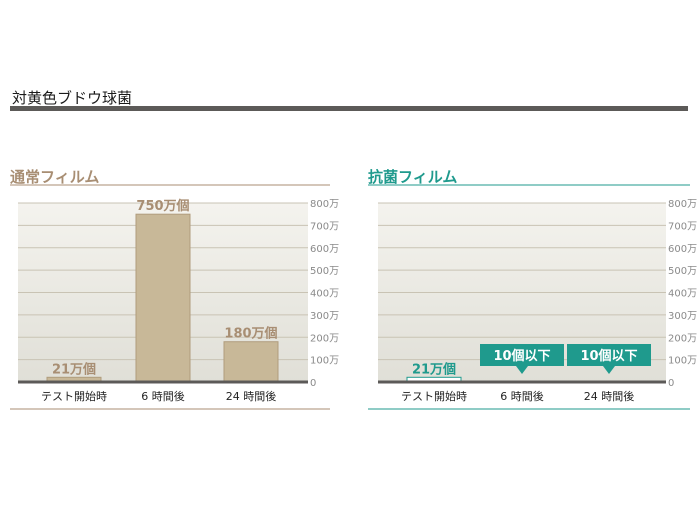 The width and height of the screenshot is (700, 522). Describe the element at coordinates (609, 396) in the screenshot. I see `anti-category-label: 24 時間後` at that location.